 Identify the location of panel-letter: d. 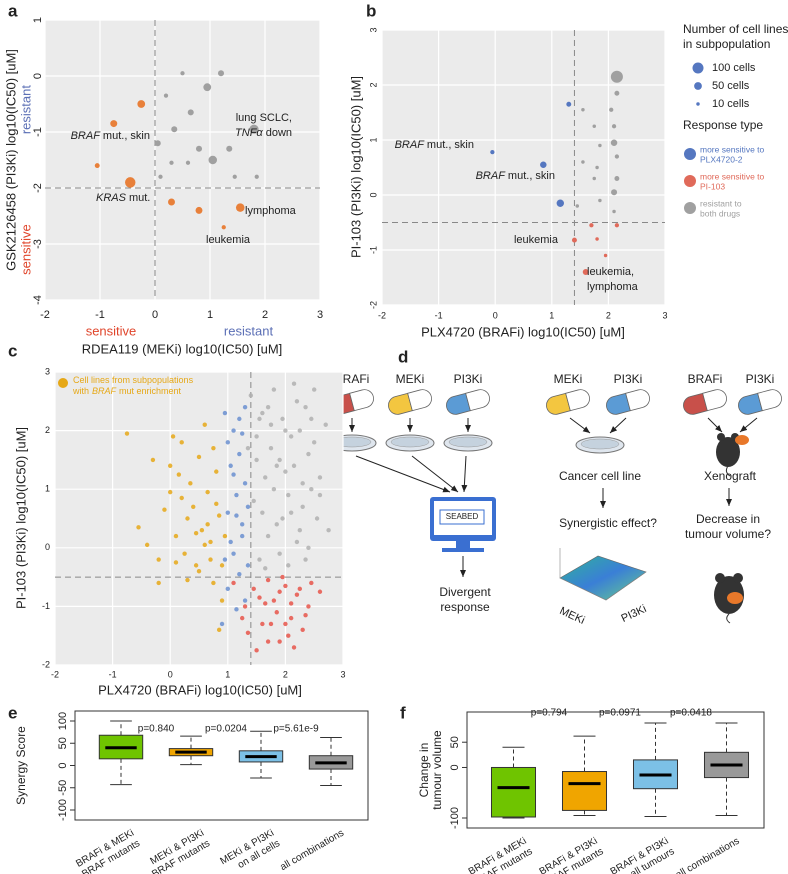
(403, 356).